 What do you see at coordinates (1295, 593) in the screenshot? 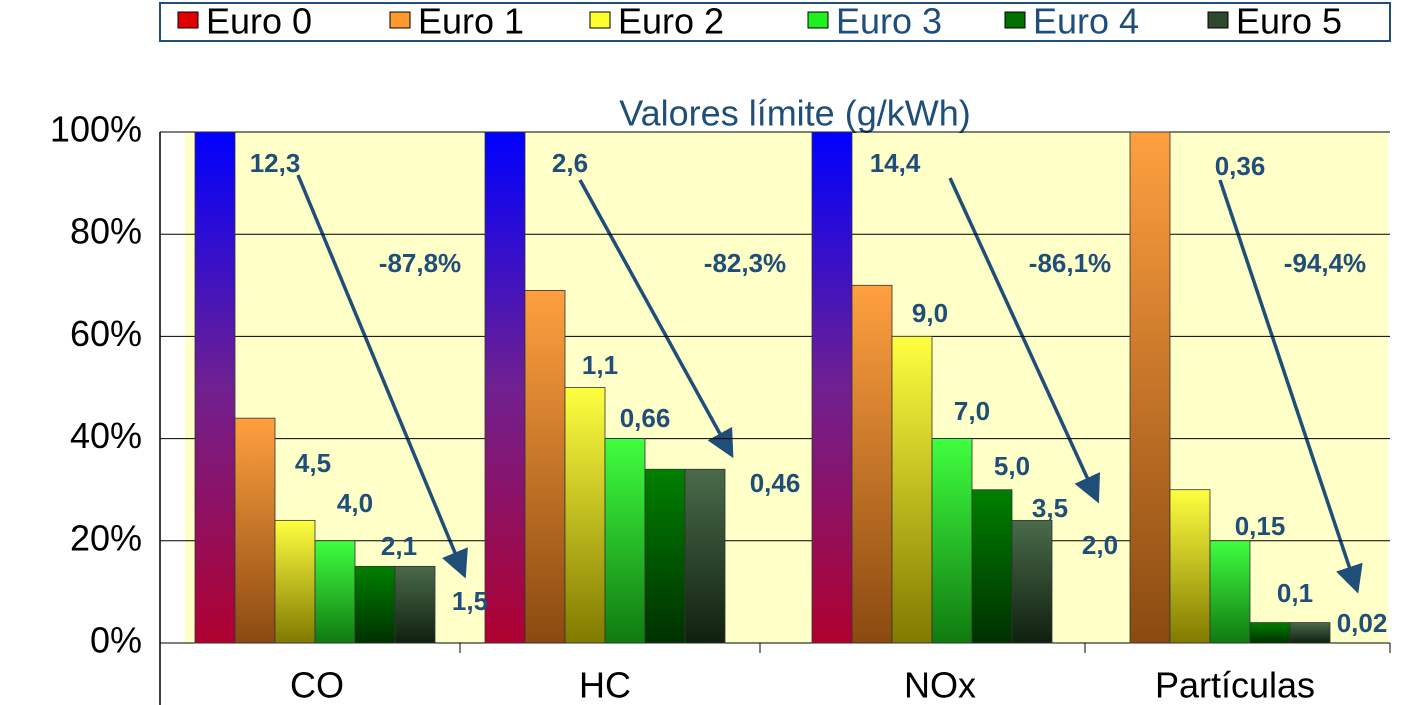
I see `limit-label: 0,1` at bounding box center [1295, 593].